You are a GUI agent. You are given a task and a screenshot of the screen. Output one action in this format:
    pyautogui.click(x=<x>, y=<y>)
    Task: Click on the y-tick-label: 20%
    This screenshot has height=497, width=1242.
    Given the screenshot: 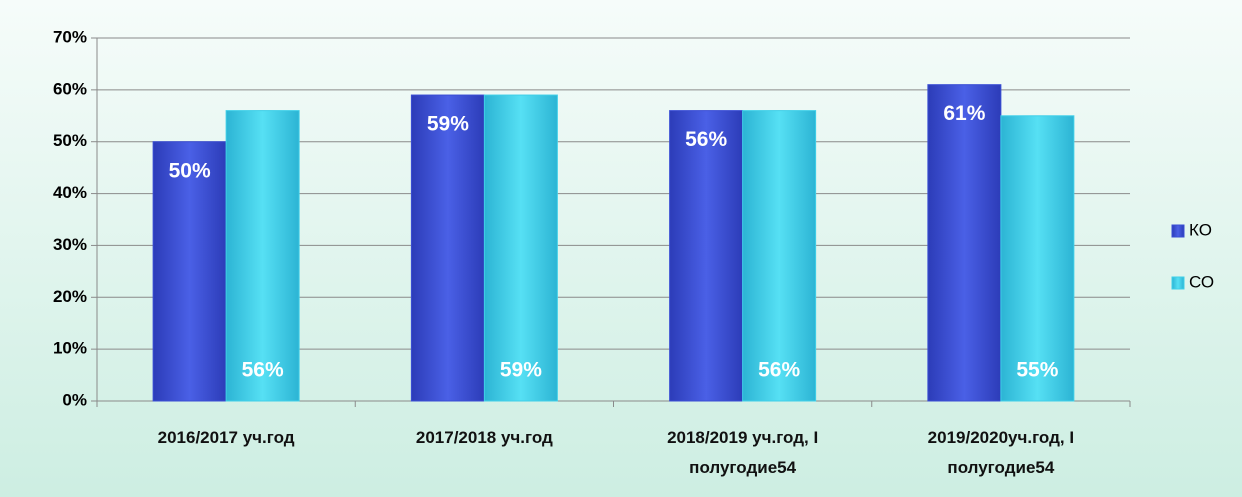 What is the action you would take?
    pyautogui.click(x=70, y=296)
    